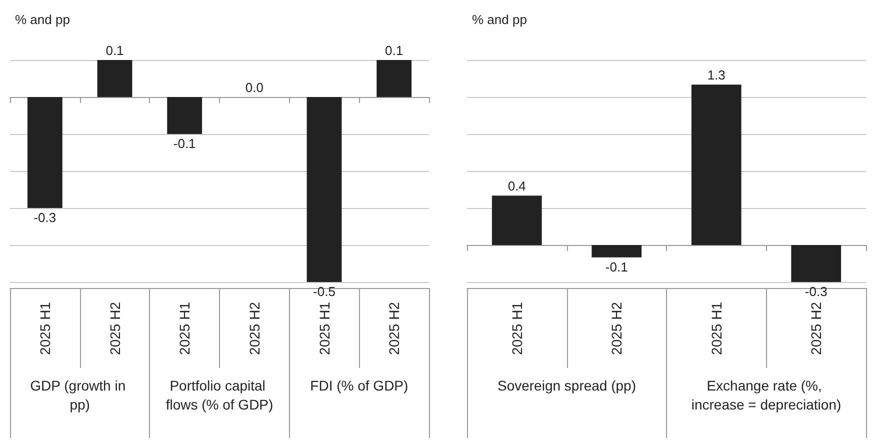  I want to click on text: Sovereign spread (pp), so click(566, 386).